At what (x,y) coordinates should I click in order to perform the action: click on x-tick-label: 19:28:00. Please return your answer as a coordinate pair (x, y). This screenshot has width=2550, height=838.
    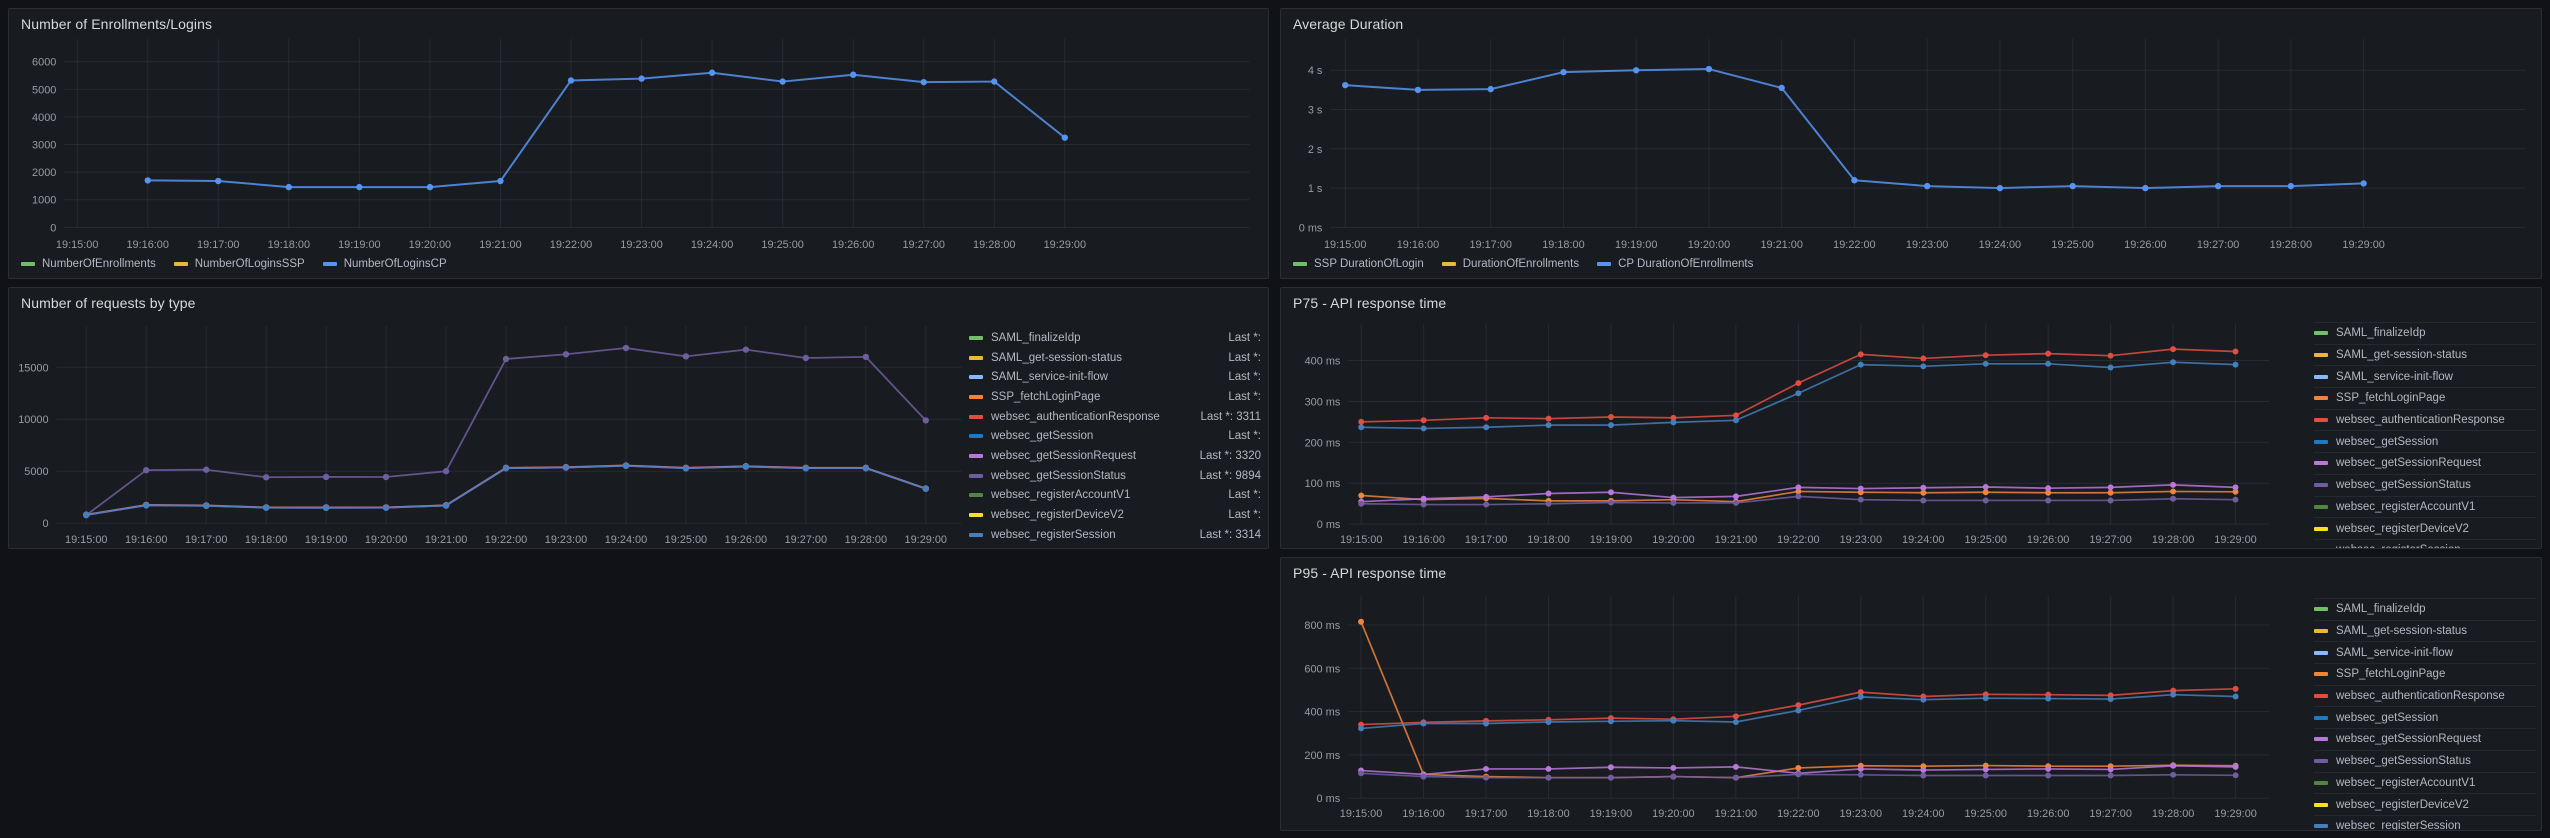
    Looking at the image, I should click on (866, 540).